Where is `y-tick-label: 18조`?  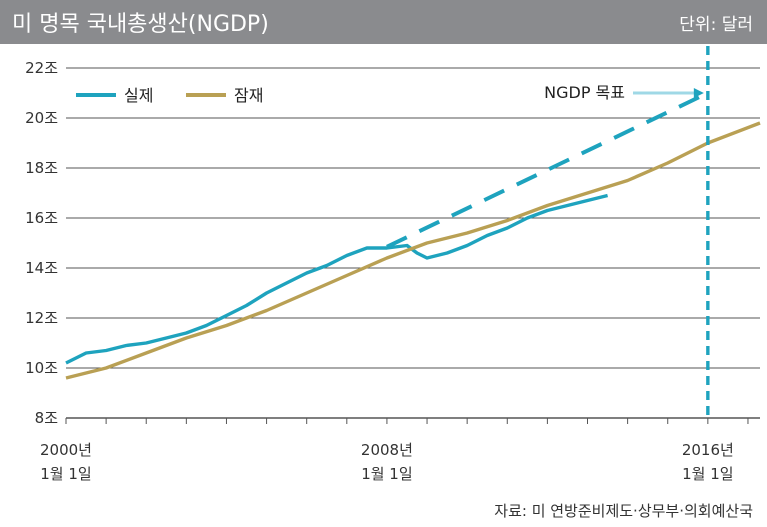 y-tick-label: 18조 is located at coordinates (41, 168).